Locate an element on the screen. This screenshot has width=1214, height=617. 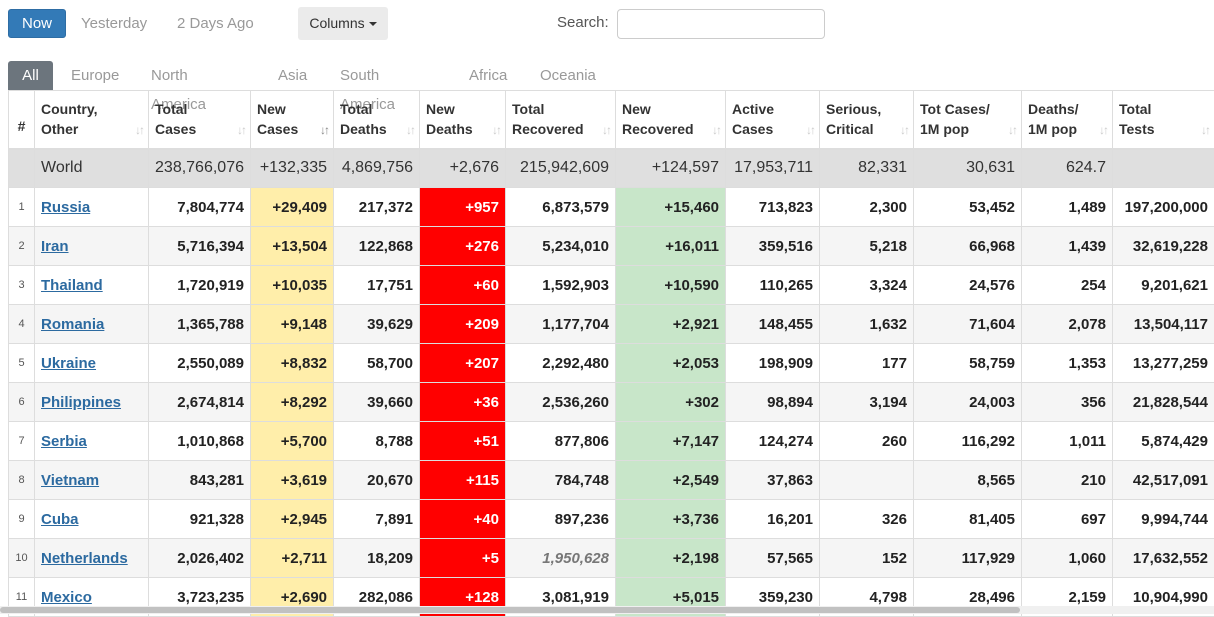
country-link: Thailand is located at coordinates (72, 285).